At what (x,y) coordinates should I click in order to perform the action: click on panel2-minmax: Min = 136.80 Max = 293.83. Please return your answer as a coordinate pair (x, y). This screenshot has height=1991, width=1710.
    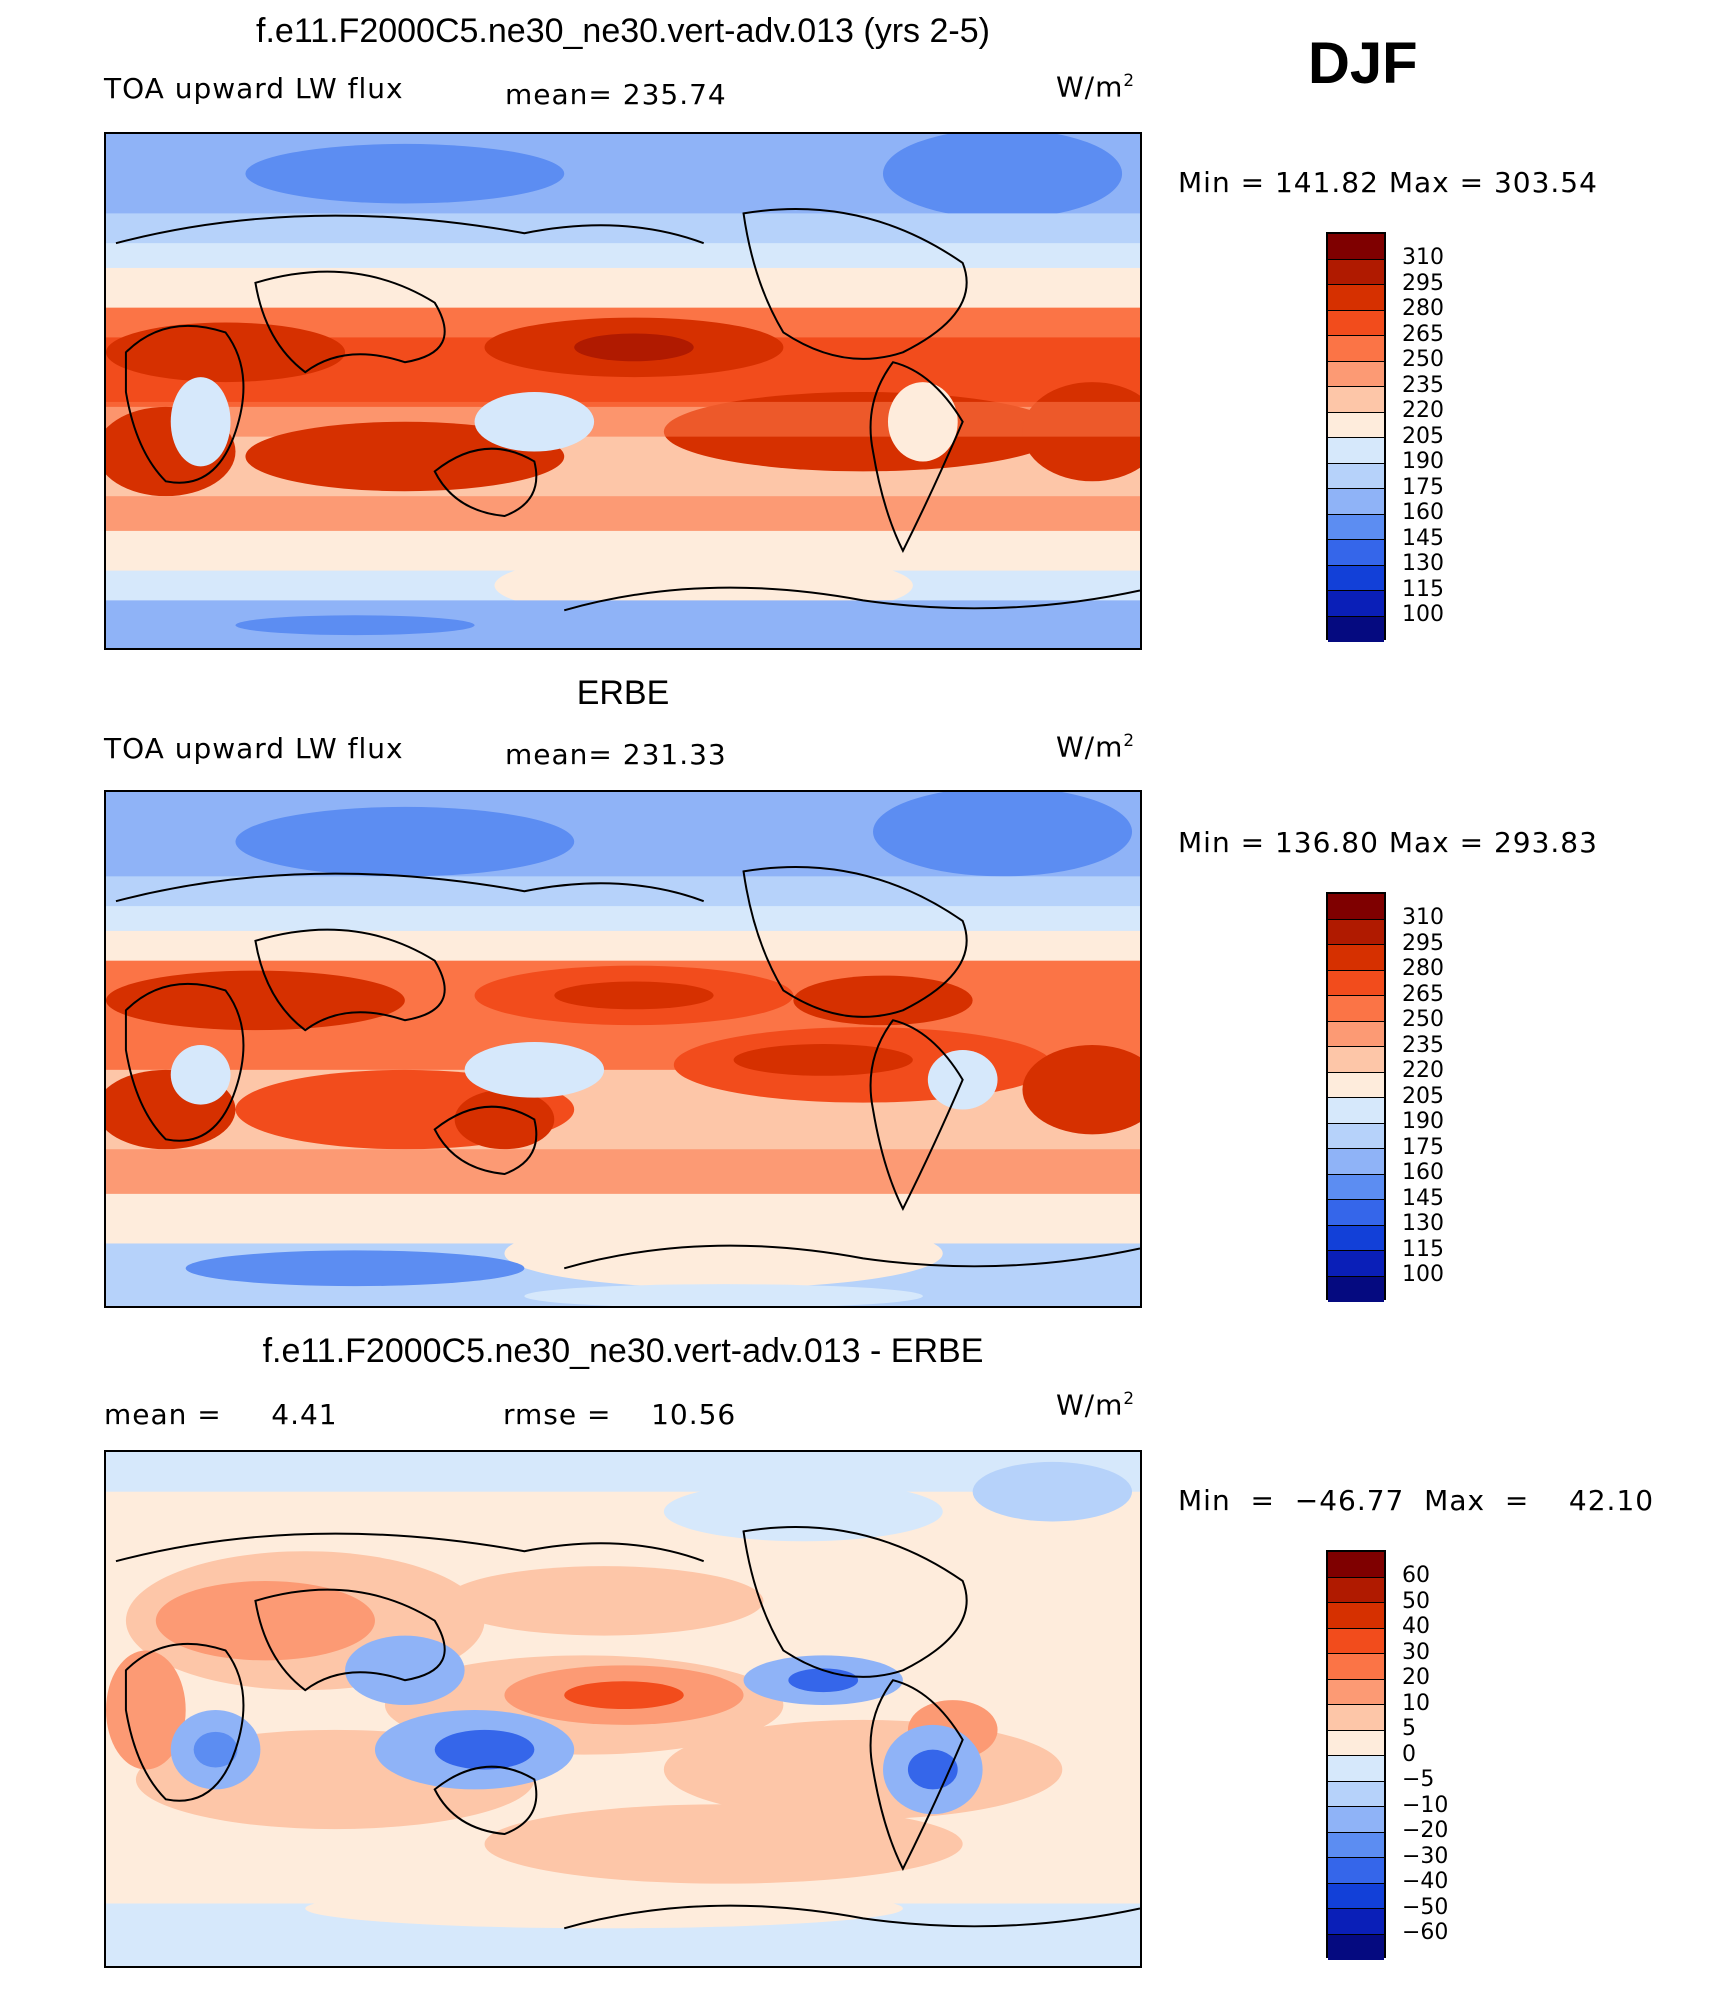
    Looking at the image, I should click on (1388, 842).